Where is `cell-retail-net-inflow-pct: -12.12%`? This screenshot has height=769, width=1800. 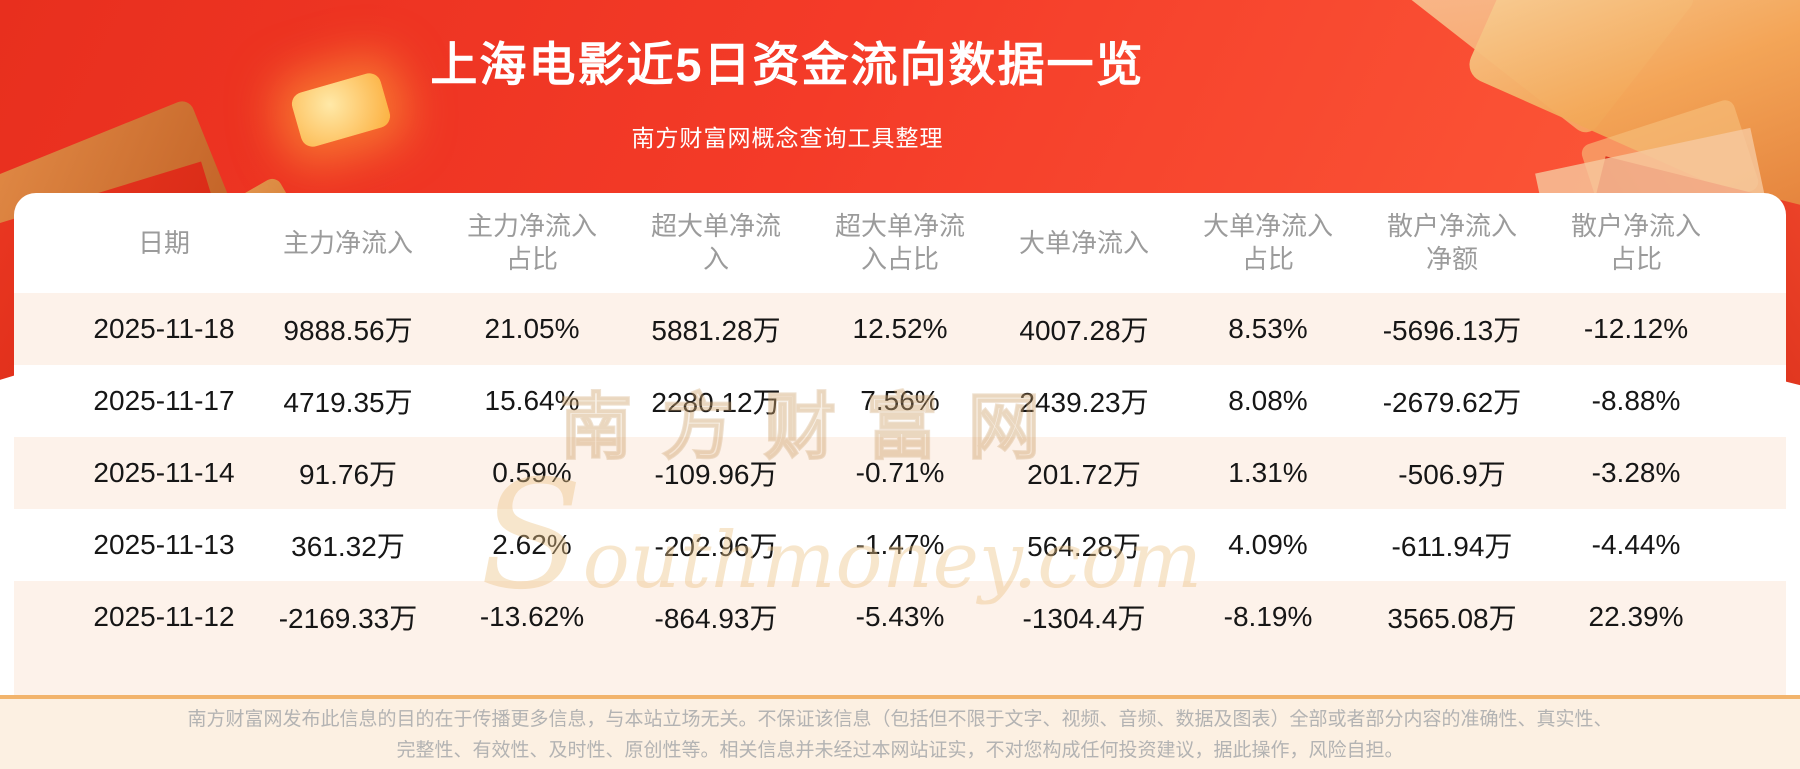 cell-retail-net-inflow-pct: -12.12% is located at coordinates (1636, 328).